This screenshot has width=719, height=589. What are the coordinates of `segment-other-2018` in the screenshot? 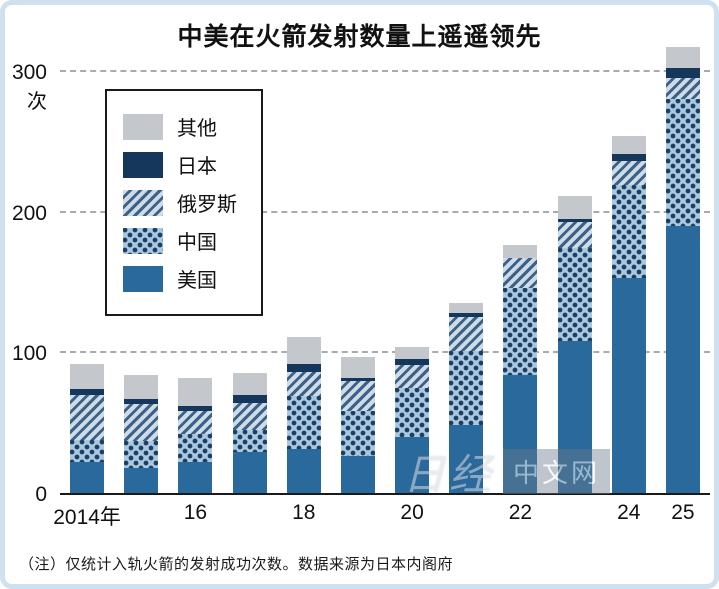 It's located at (303, 350).